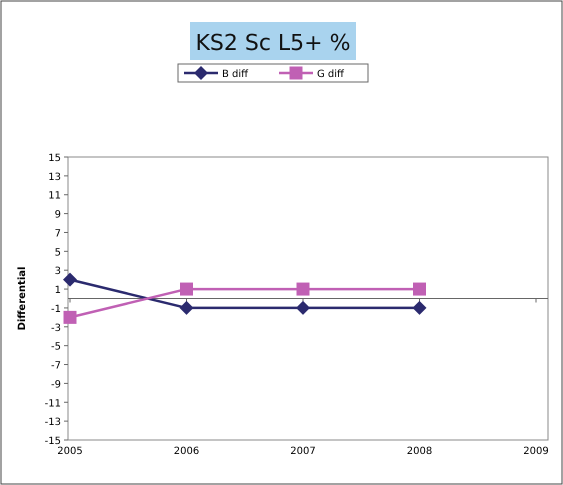  I want to click on y-axis-title: Differential, so click(22, 298).